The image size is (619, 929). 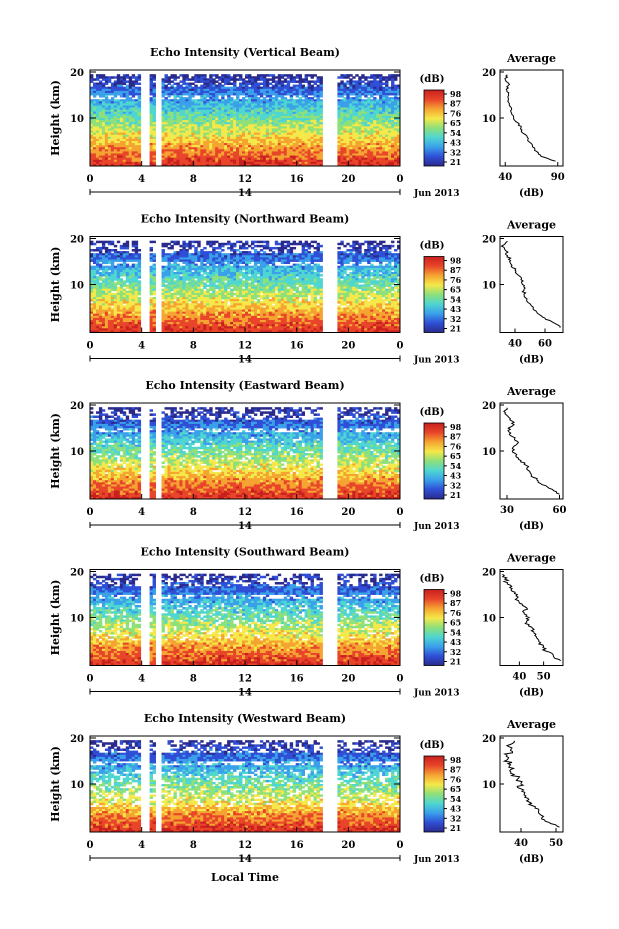 I want to click on avg-y-tick-label: 20, so click(x=489, y=73).